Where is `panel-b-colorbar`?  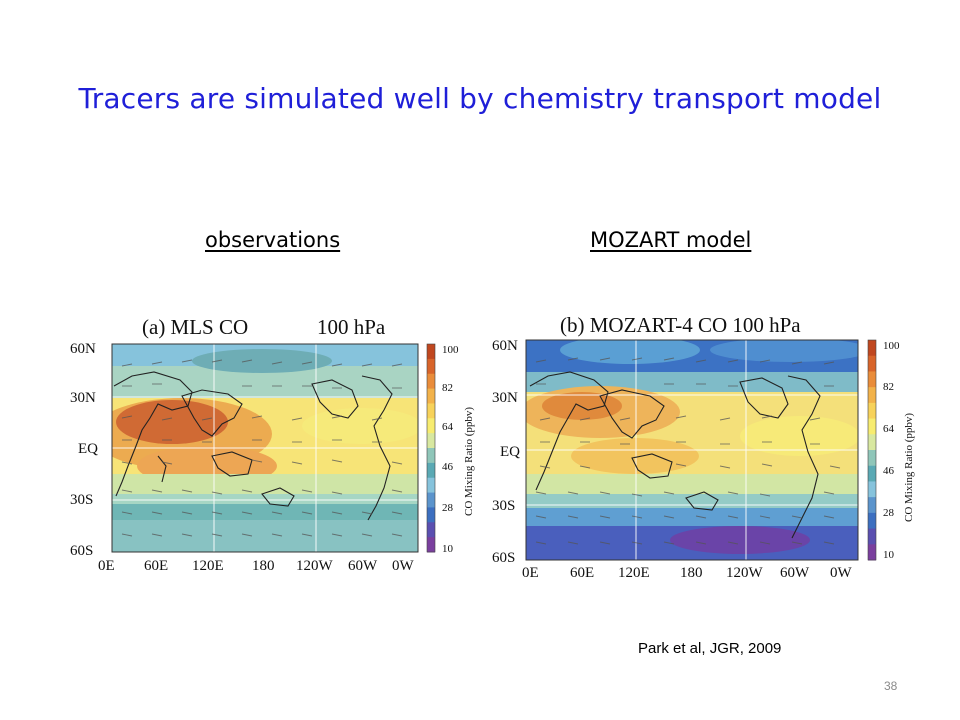 panel-b-colorbar is located at coordinates (872, 450).